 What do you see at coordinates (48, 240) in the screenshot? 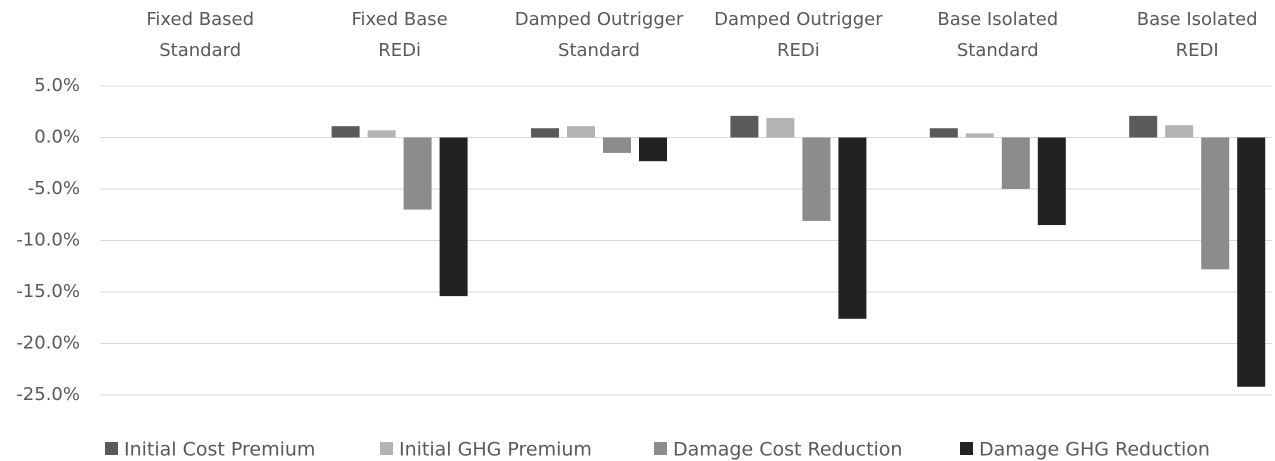
I see `y-tick-label: -10.0%` at bounding box center [48, 240].